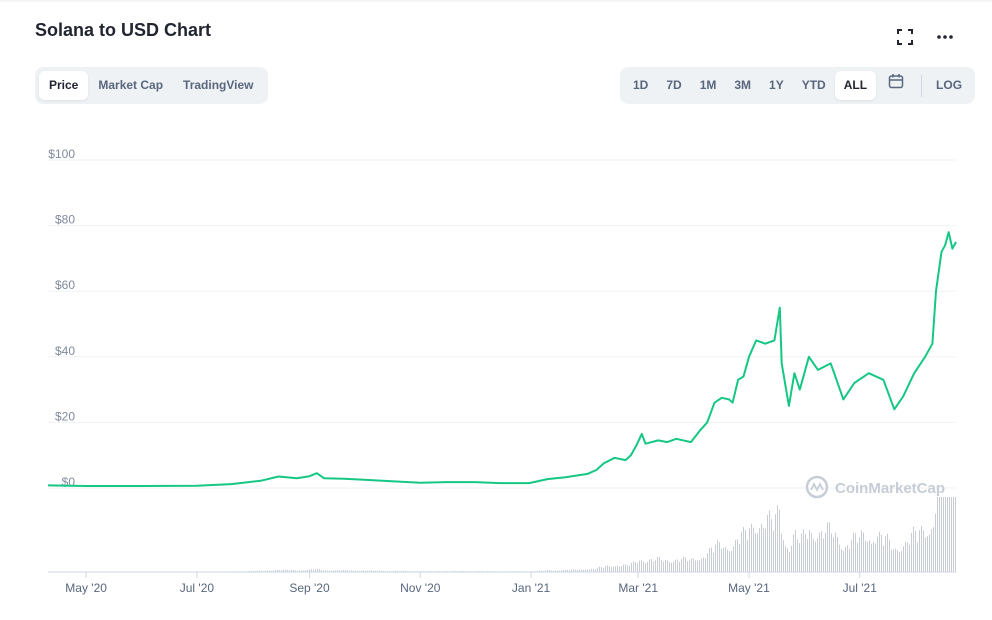  What do you see at coordinates (945, 37) in the screenshot?
I see `more-horizontal-icon` at bounding box center [945, 37].